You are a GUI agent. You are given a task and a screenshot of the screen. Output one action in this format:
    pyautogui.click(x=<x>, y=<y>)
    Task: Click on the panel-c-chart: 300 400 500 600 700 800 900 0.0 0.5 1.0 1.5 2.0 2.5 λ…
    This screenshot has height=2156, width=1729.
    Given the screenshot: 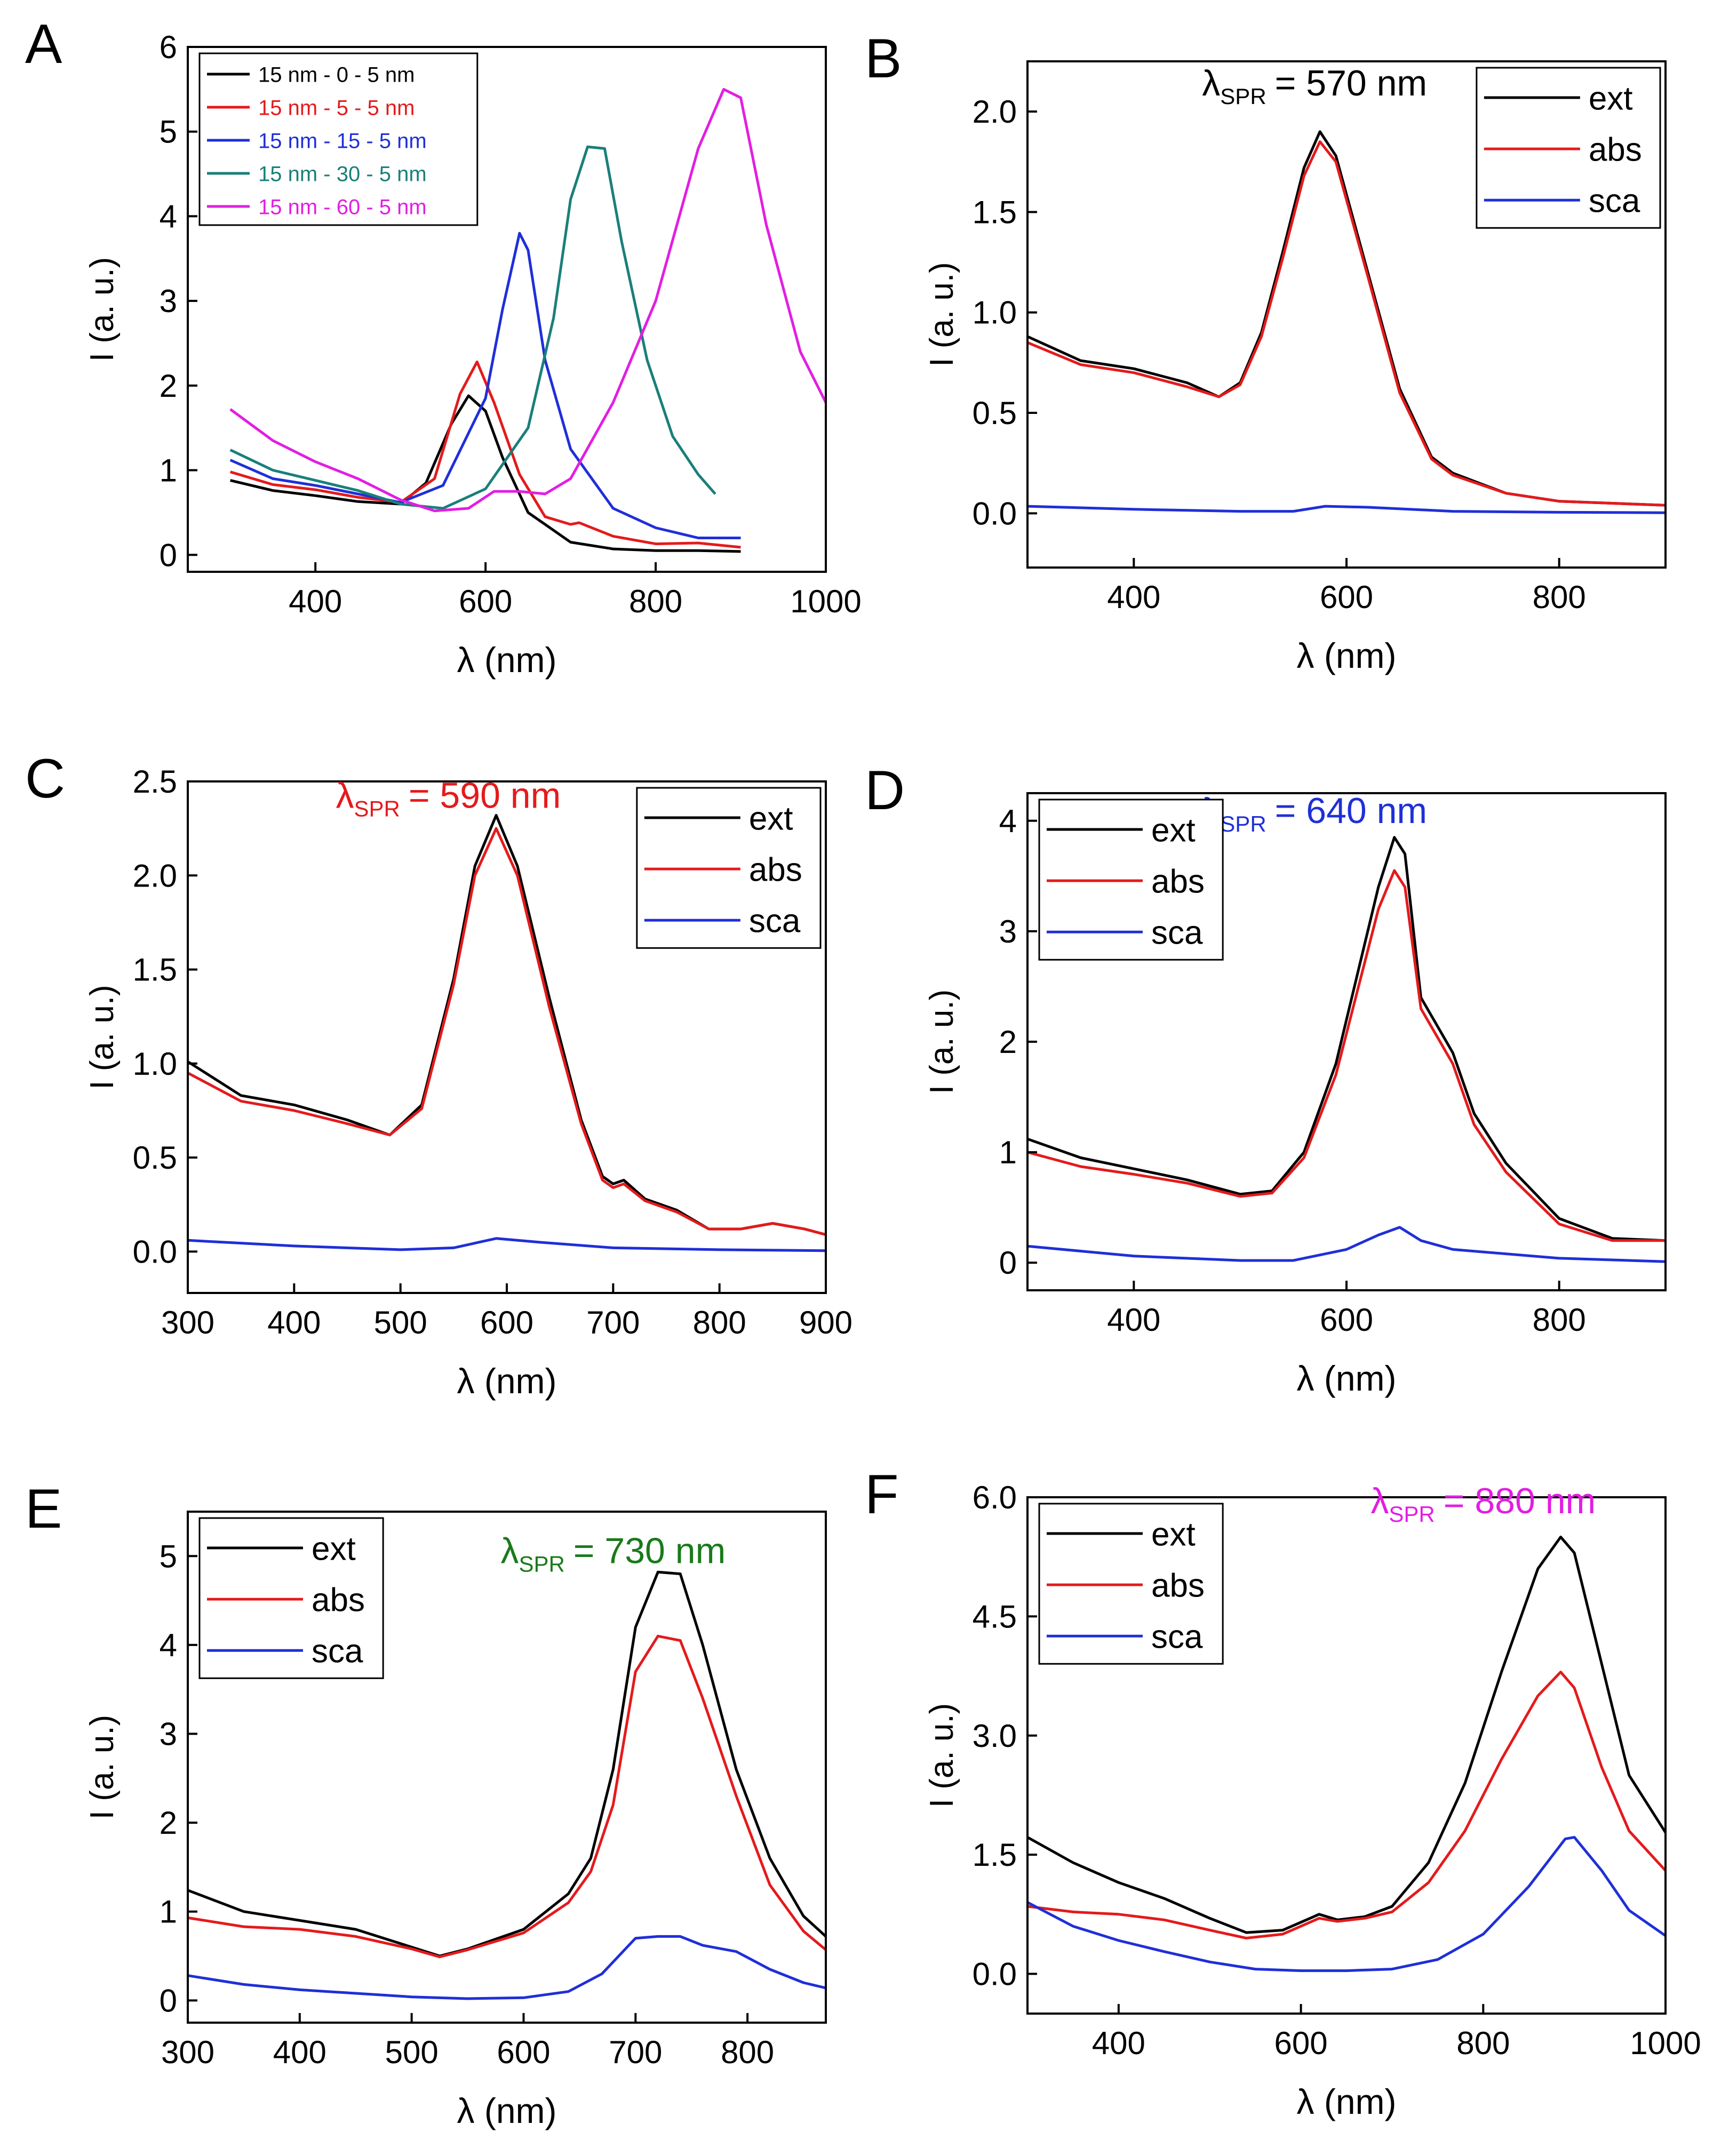 What is the action you would take?
    pyautogui.click(x=439, y=1075)
    